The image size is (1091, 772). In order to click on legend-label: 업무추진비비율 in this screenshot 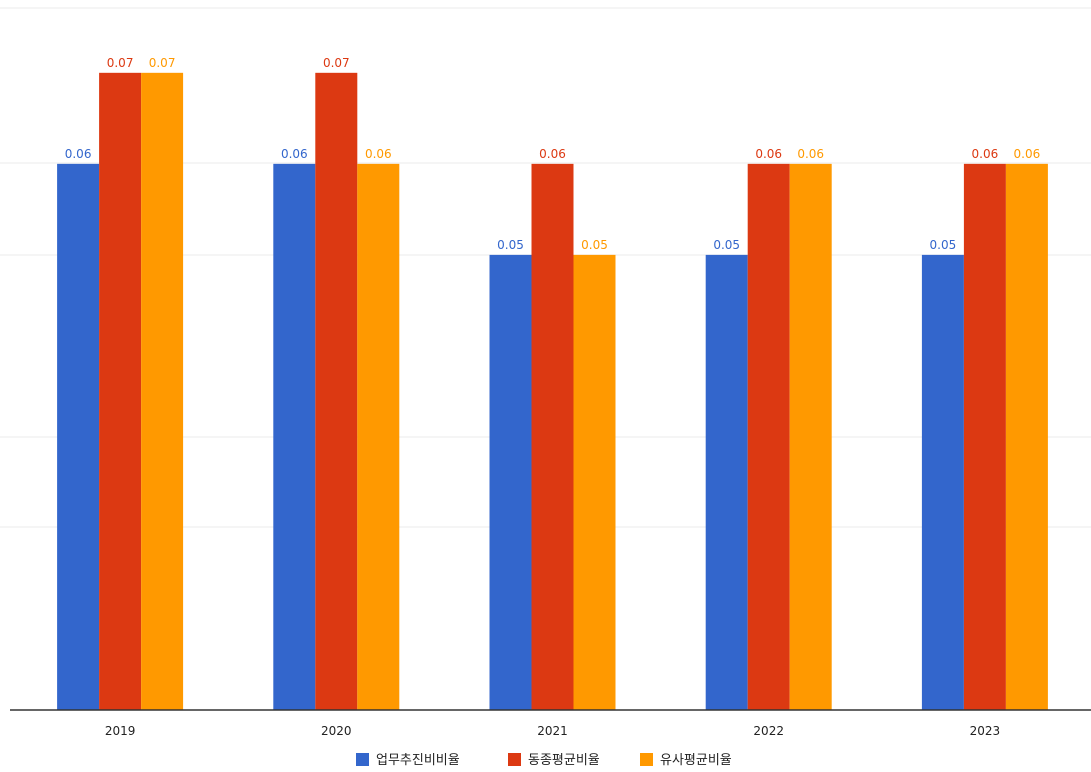, I will do `click(418, 760)`.